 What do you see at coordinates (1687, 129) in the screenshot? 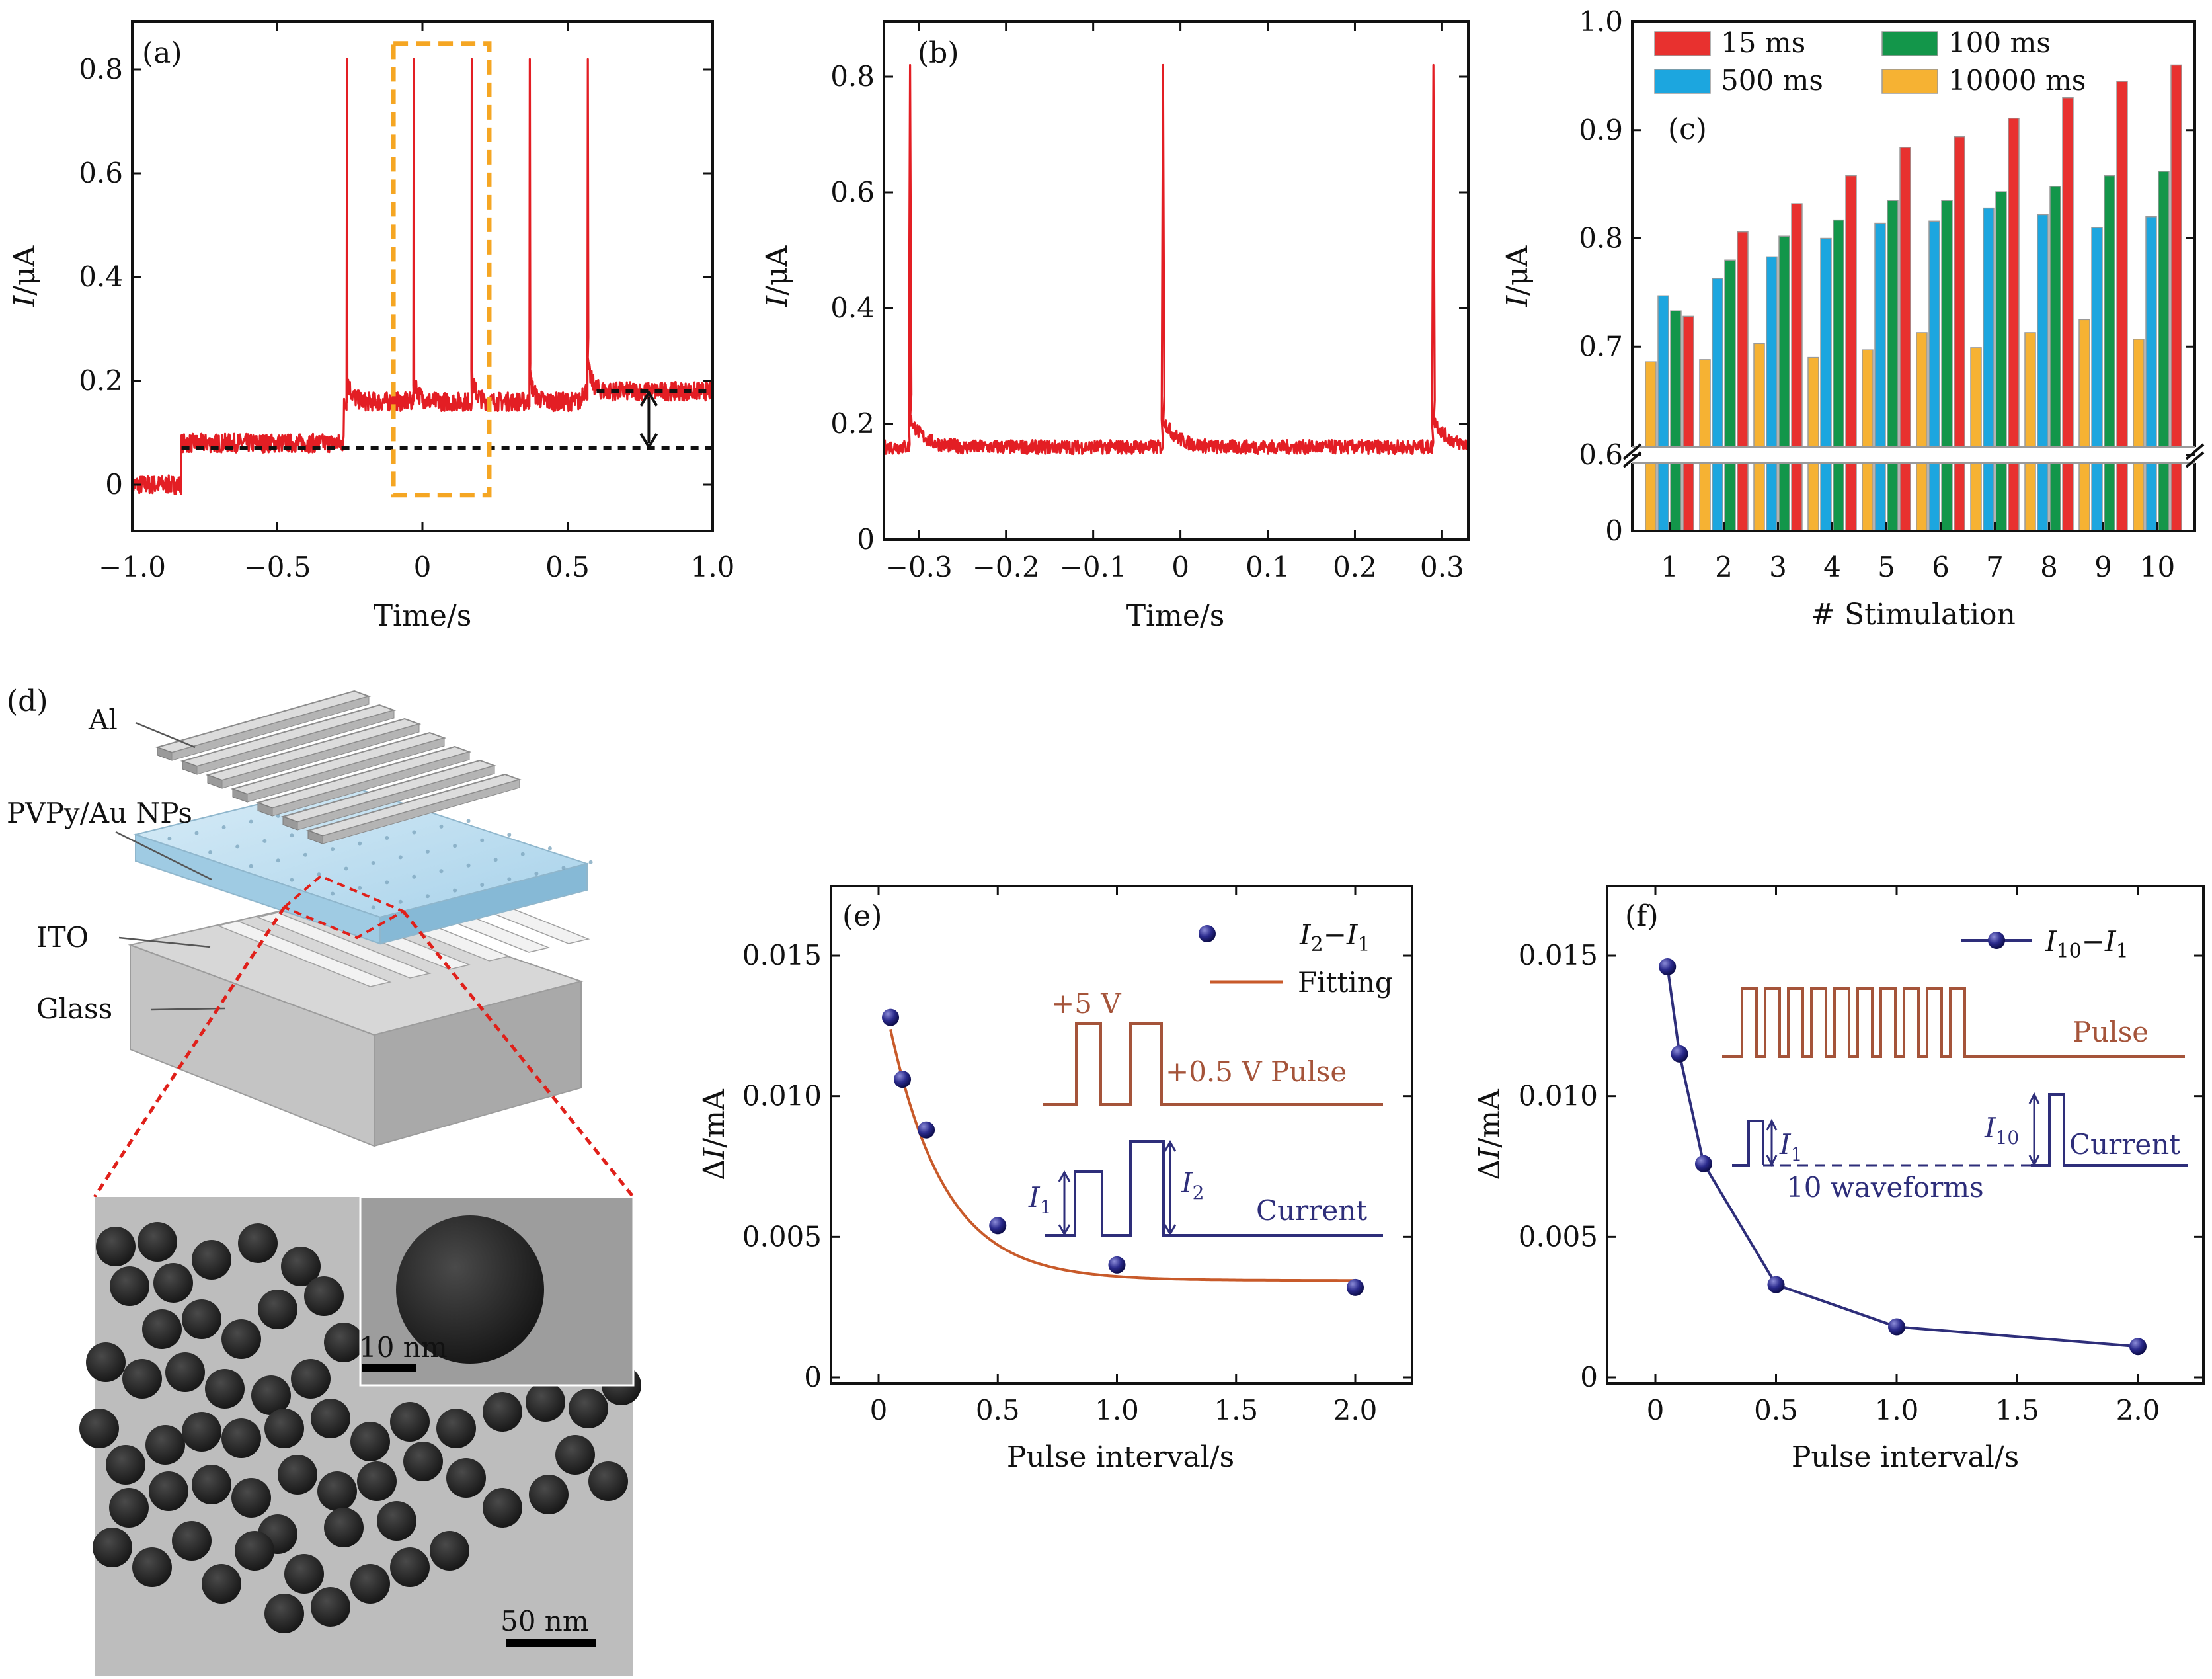
I see `panel-c-label: (c)` at bounding box center [1687, 129].